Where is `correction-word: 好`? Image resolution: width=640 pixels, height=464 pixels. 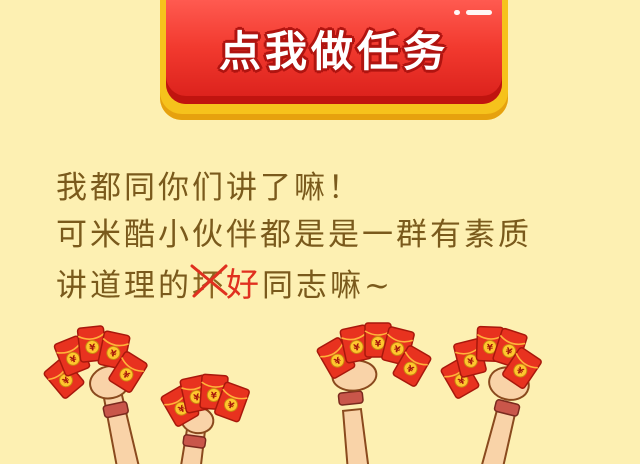
correction-word: 好 is located at coordinates (244, 284).